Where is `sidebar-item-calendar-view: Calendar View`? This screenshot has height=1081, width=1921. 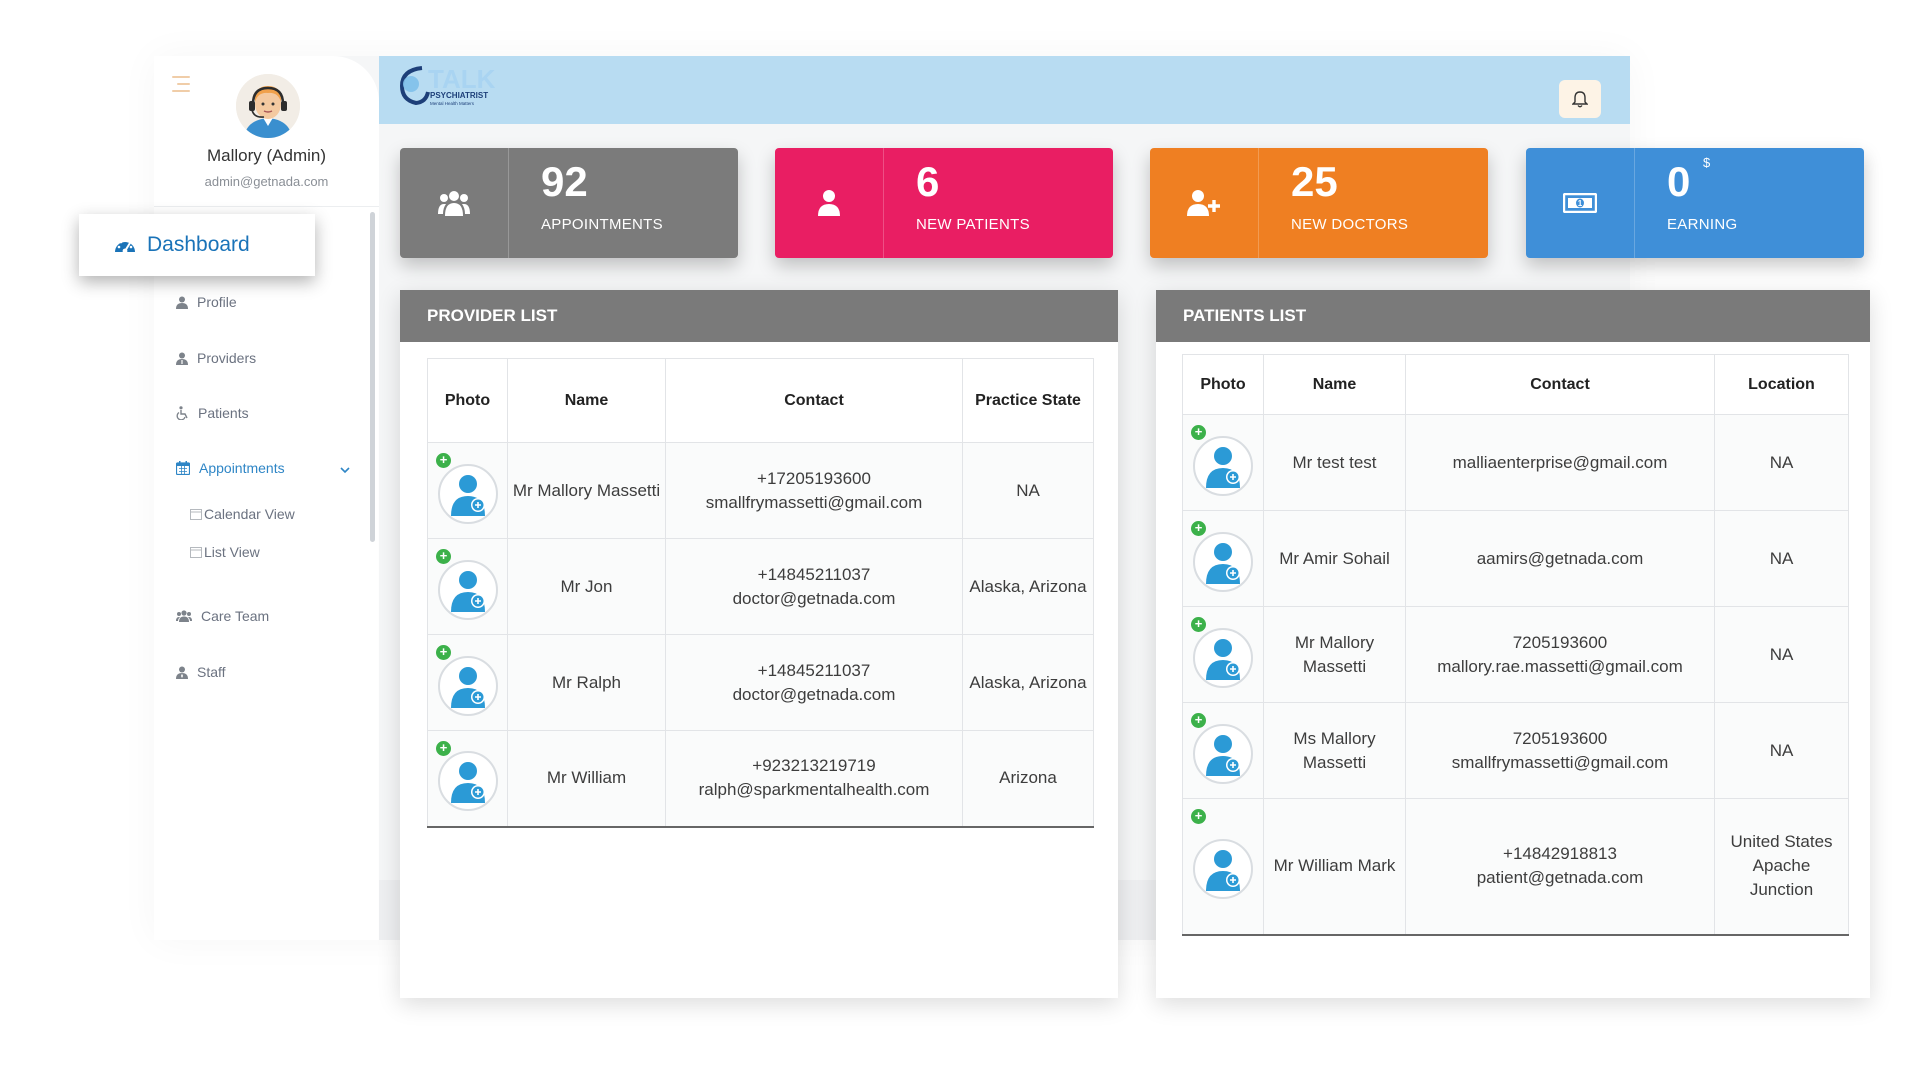
sidebar-item-calendar-view: Calendar View is located at coordinates (242, 514).